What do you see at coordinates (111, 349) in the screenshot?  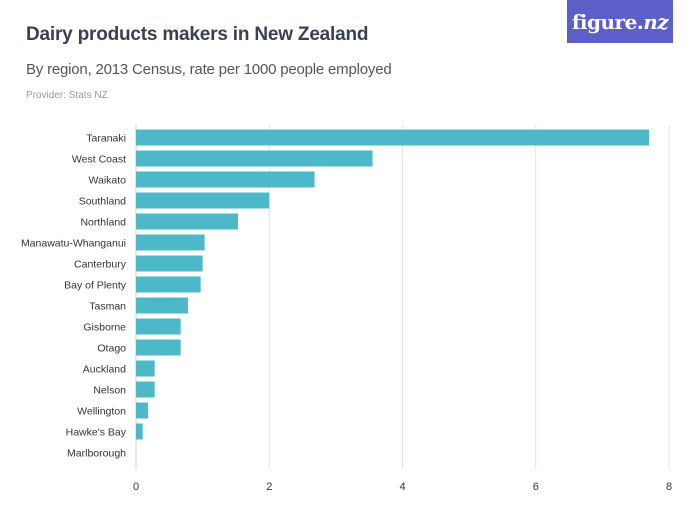 I see `category-label: Otago` at bounding box center [111, 349].